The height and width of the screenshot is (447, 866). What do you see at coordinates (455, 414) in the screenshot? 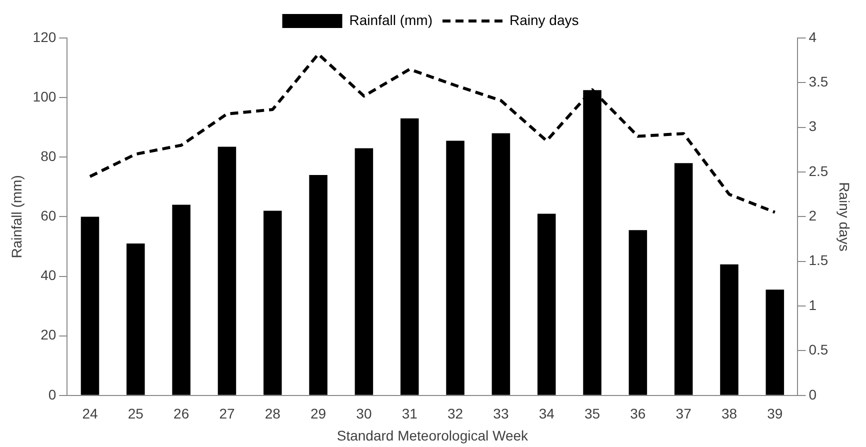
I see `x-tick-label: 32` at bounding box center [455, 414].